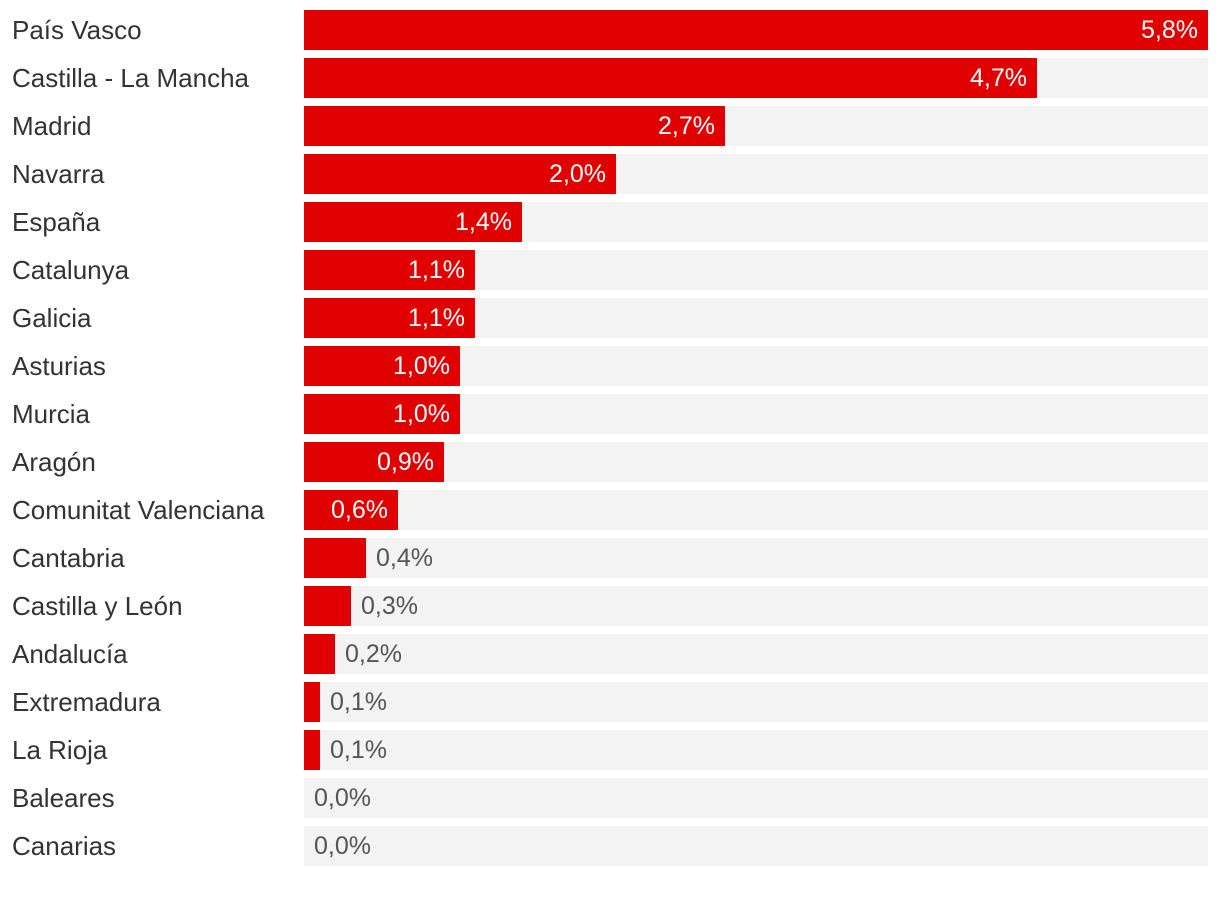  I want to click on data-label: 0,2%, so click(373, 654).